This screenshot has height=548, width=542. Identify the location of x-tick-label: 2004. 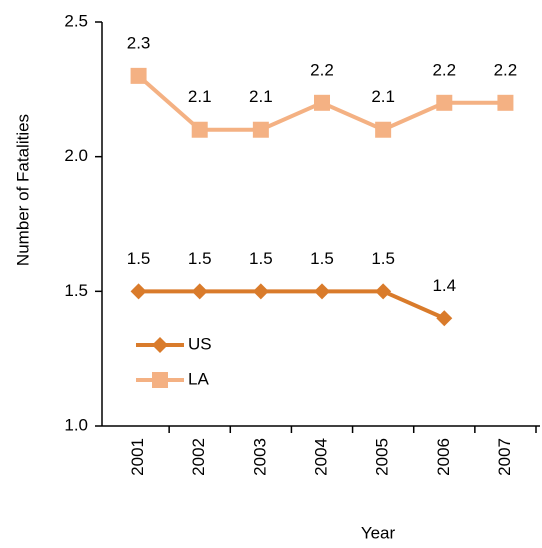
(320, 457).